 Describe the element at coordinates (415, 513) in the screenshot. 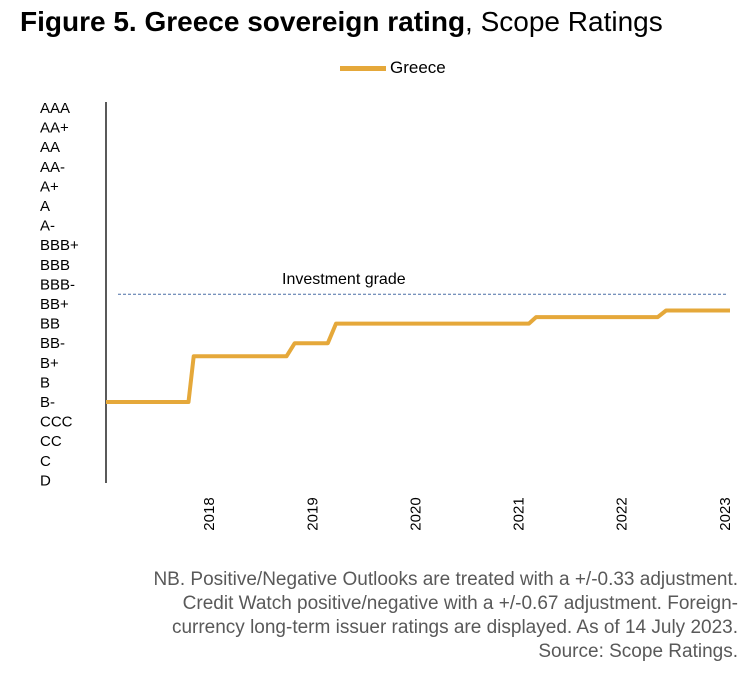

I see `x-tick-label: 2020` at that location.